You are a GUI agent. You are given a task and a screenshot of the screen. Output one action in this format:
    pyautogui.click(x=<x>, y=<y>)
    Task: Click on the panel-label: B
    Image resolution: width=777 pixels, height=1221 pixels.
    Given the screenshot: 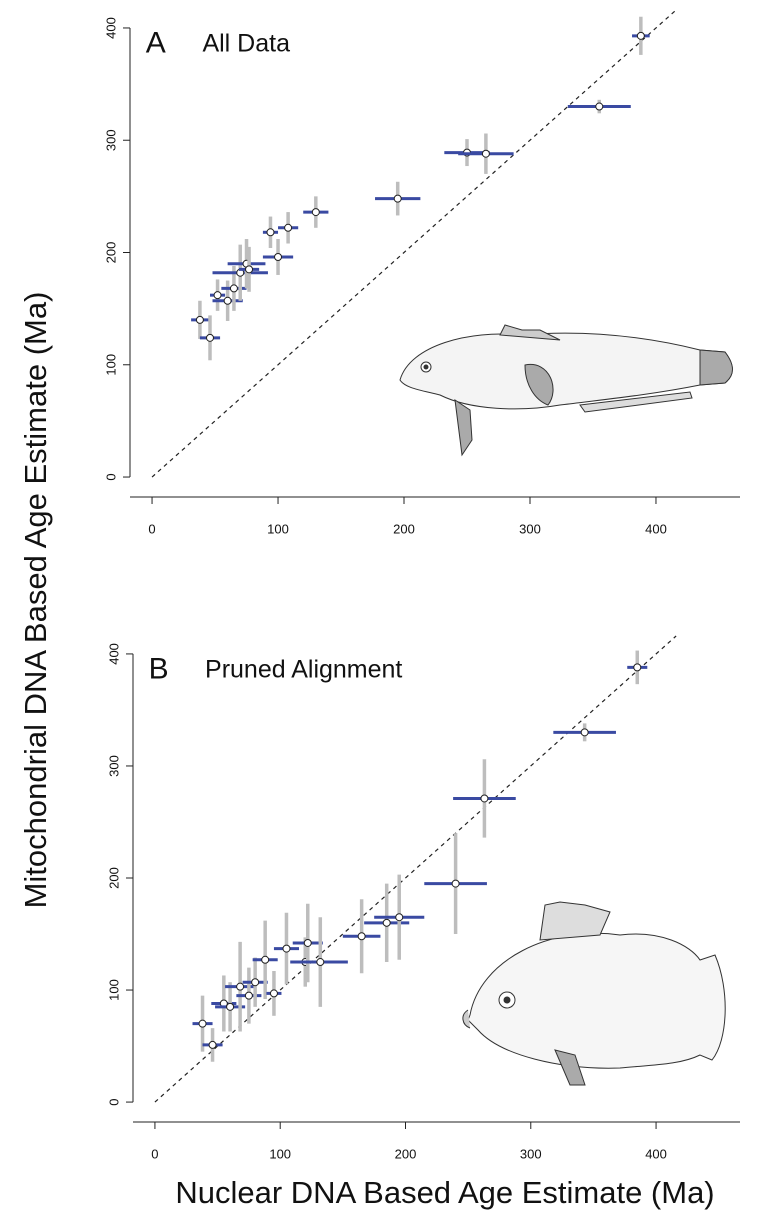 What is the action you would take?
    pyautogui.click(x=159, y=669)
    